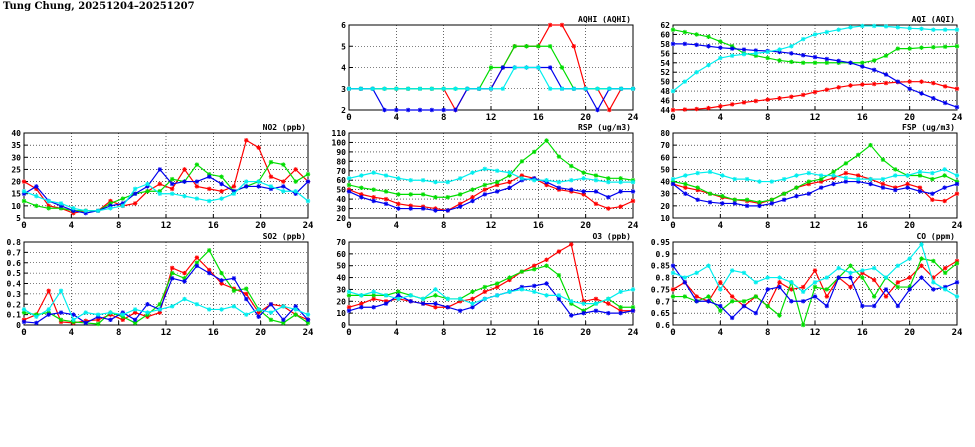 This screenshot has width=975, height=447. What do you see at coordinates (957, 118) in the screenshot?
I see `x-tick-label: 24` at bounding box center [957, 118].